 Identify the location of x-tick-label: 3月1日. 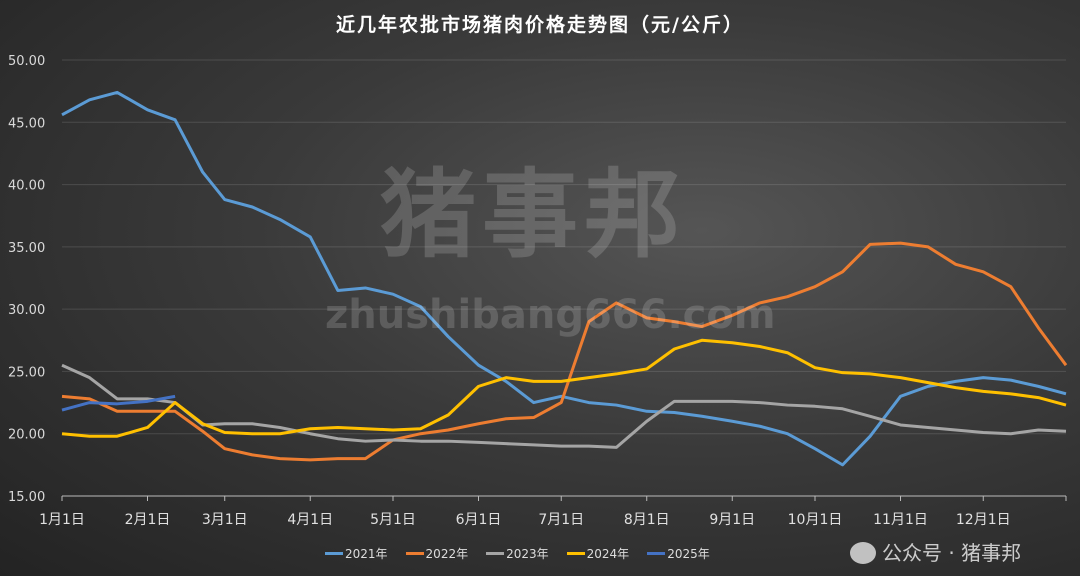
(225, 520).